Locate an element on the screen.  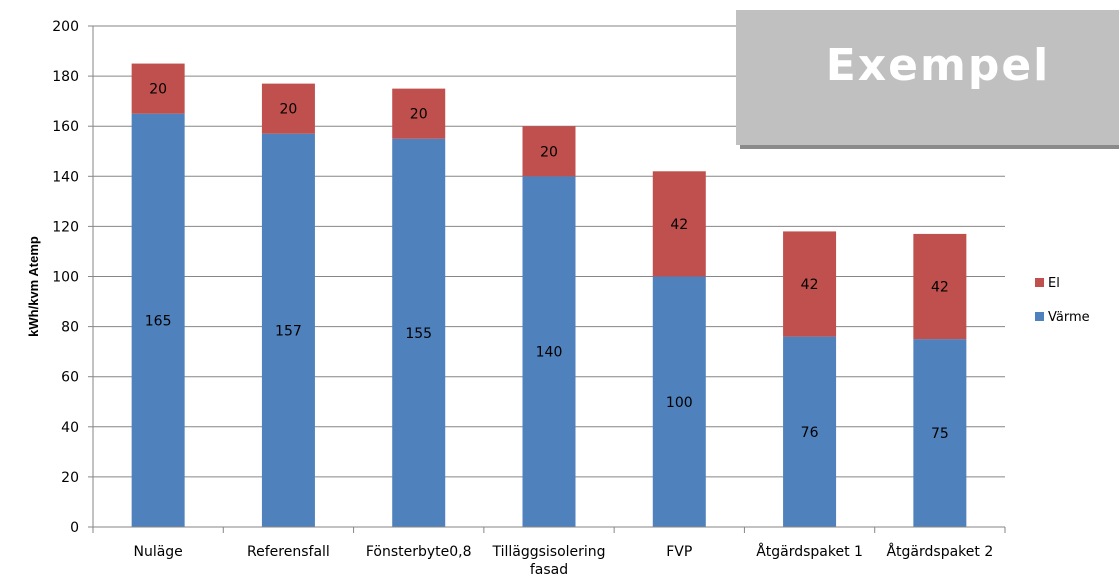
x-tick-label: Åtgärdspaket 1 is located at coordinates (809, 551).